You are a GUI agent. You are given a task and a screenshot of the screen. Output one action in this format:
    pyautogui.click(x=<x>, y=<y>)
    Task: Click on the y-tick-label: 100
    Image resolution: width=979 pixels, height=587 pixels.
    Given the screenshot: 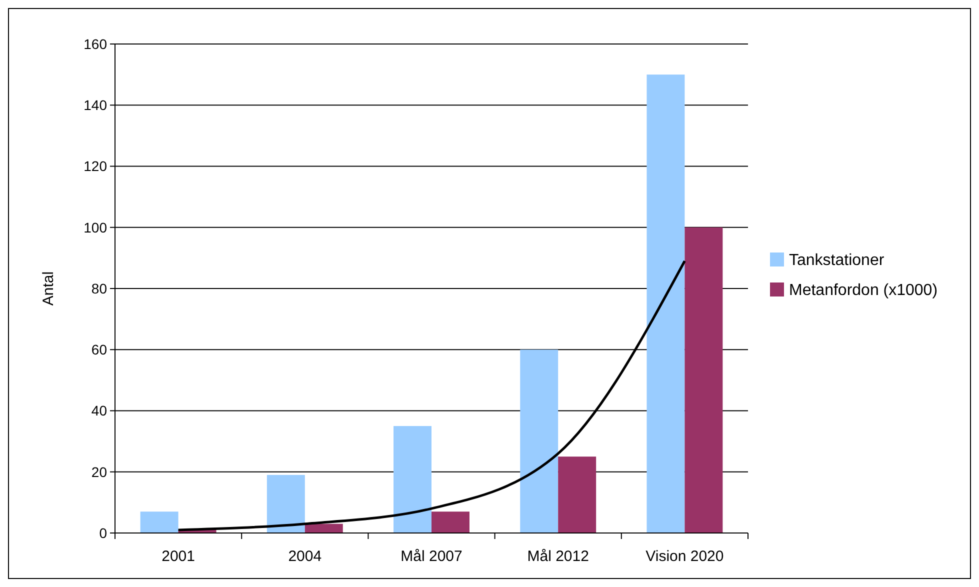 What is the action you would take?
    pyautogui.click(x=96, y=227)
    